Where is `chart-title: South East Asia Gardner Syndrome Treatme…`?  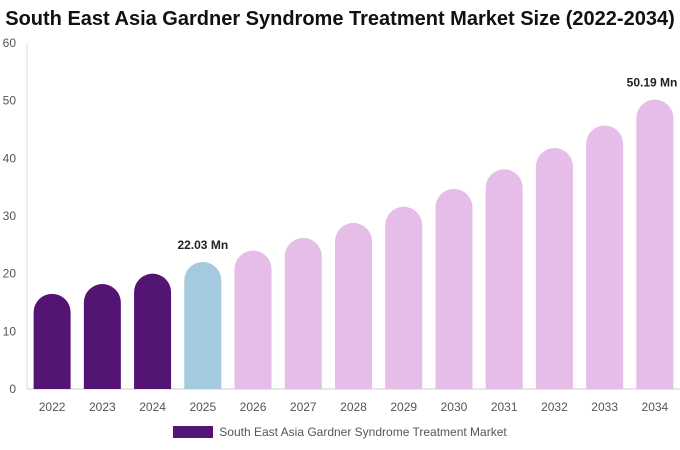 chart-title: South East Asia Gardner Syndrome Treatme… is located at coordinates (340, 19).